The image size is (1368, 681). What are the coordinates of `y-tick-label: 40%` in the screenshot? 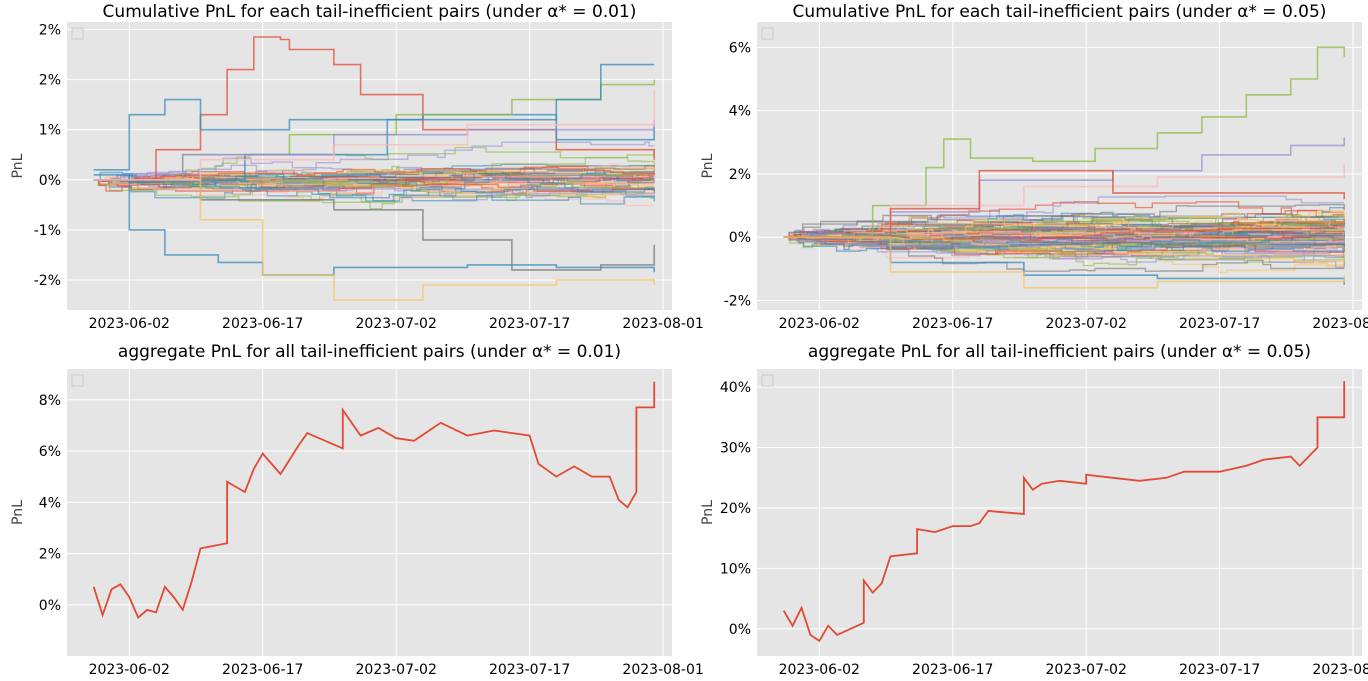 It's located at (735, 388).